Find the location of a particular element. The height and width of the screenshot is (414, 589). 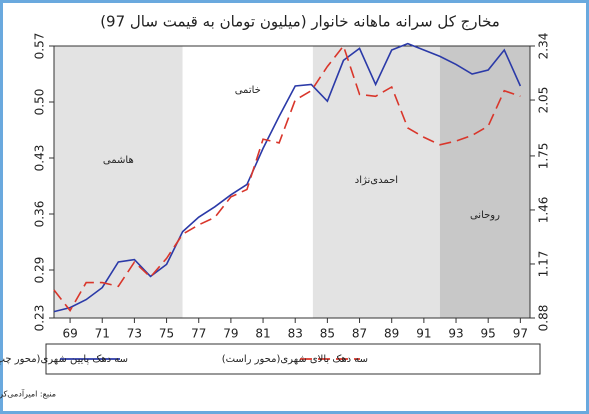

x-tick-label: 87 is located at coordinates (359, 334).